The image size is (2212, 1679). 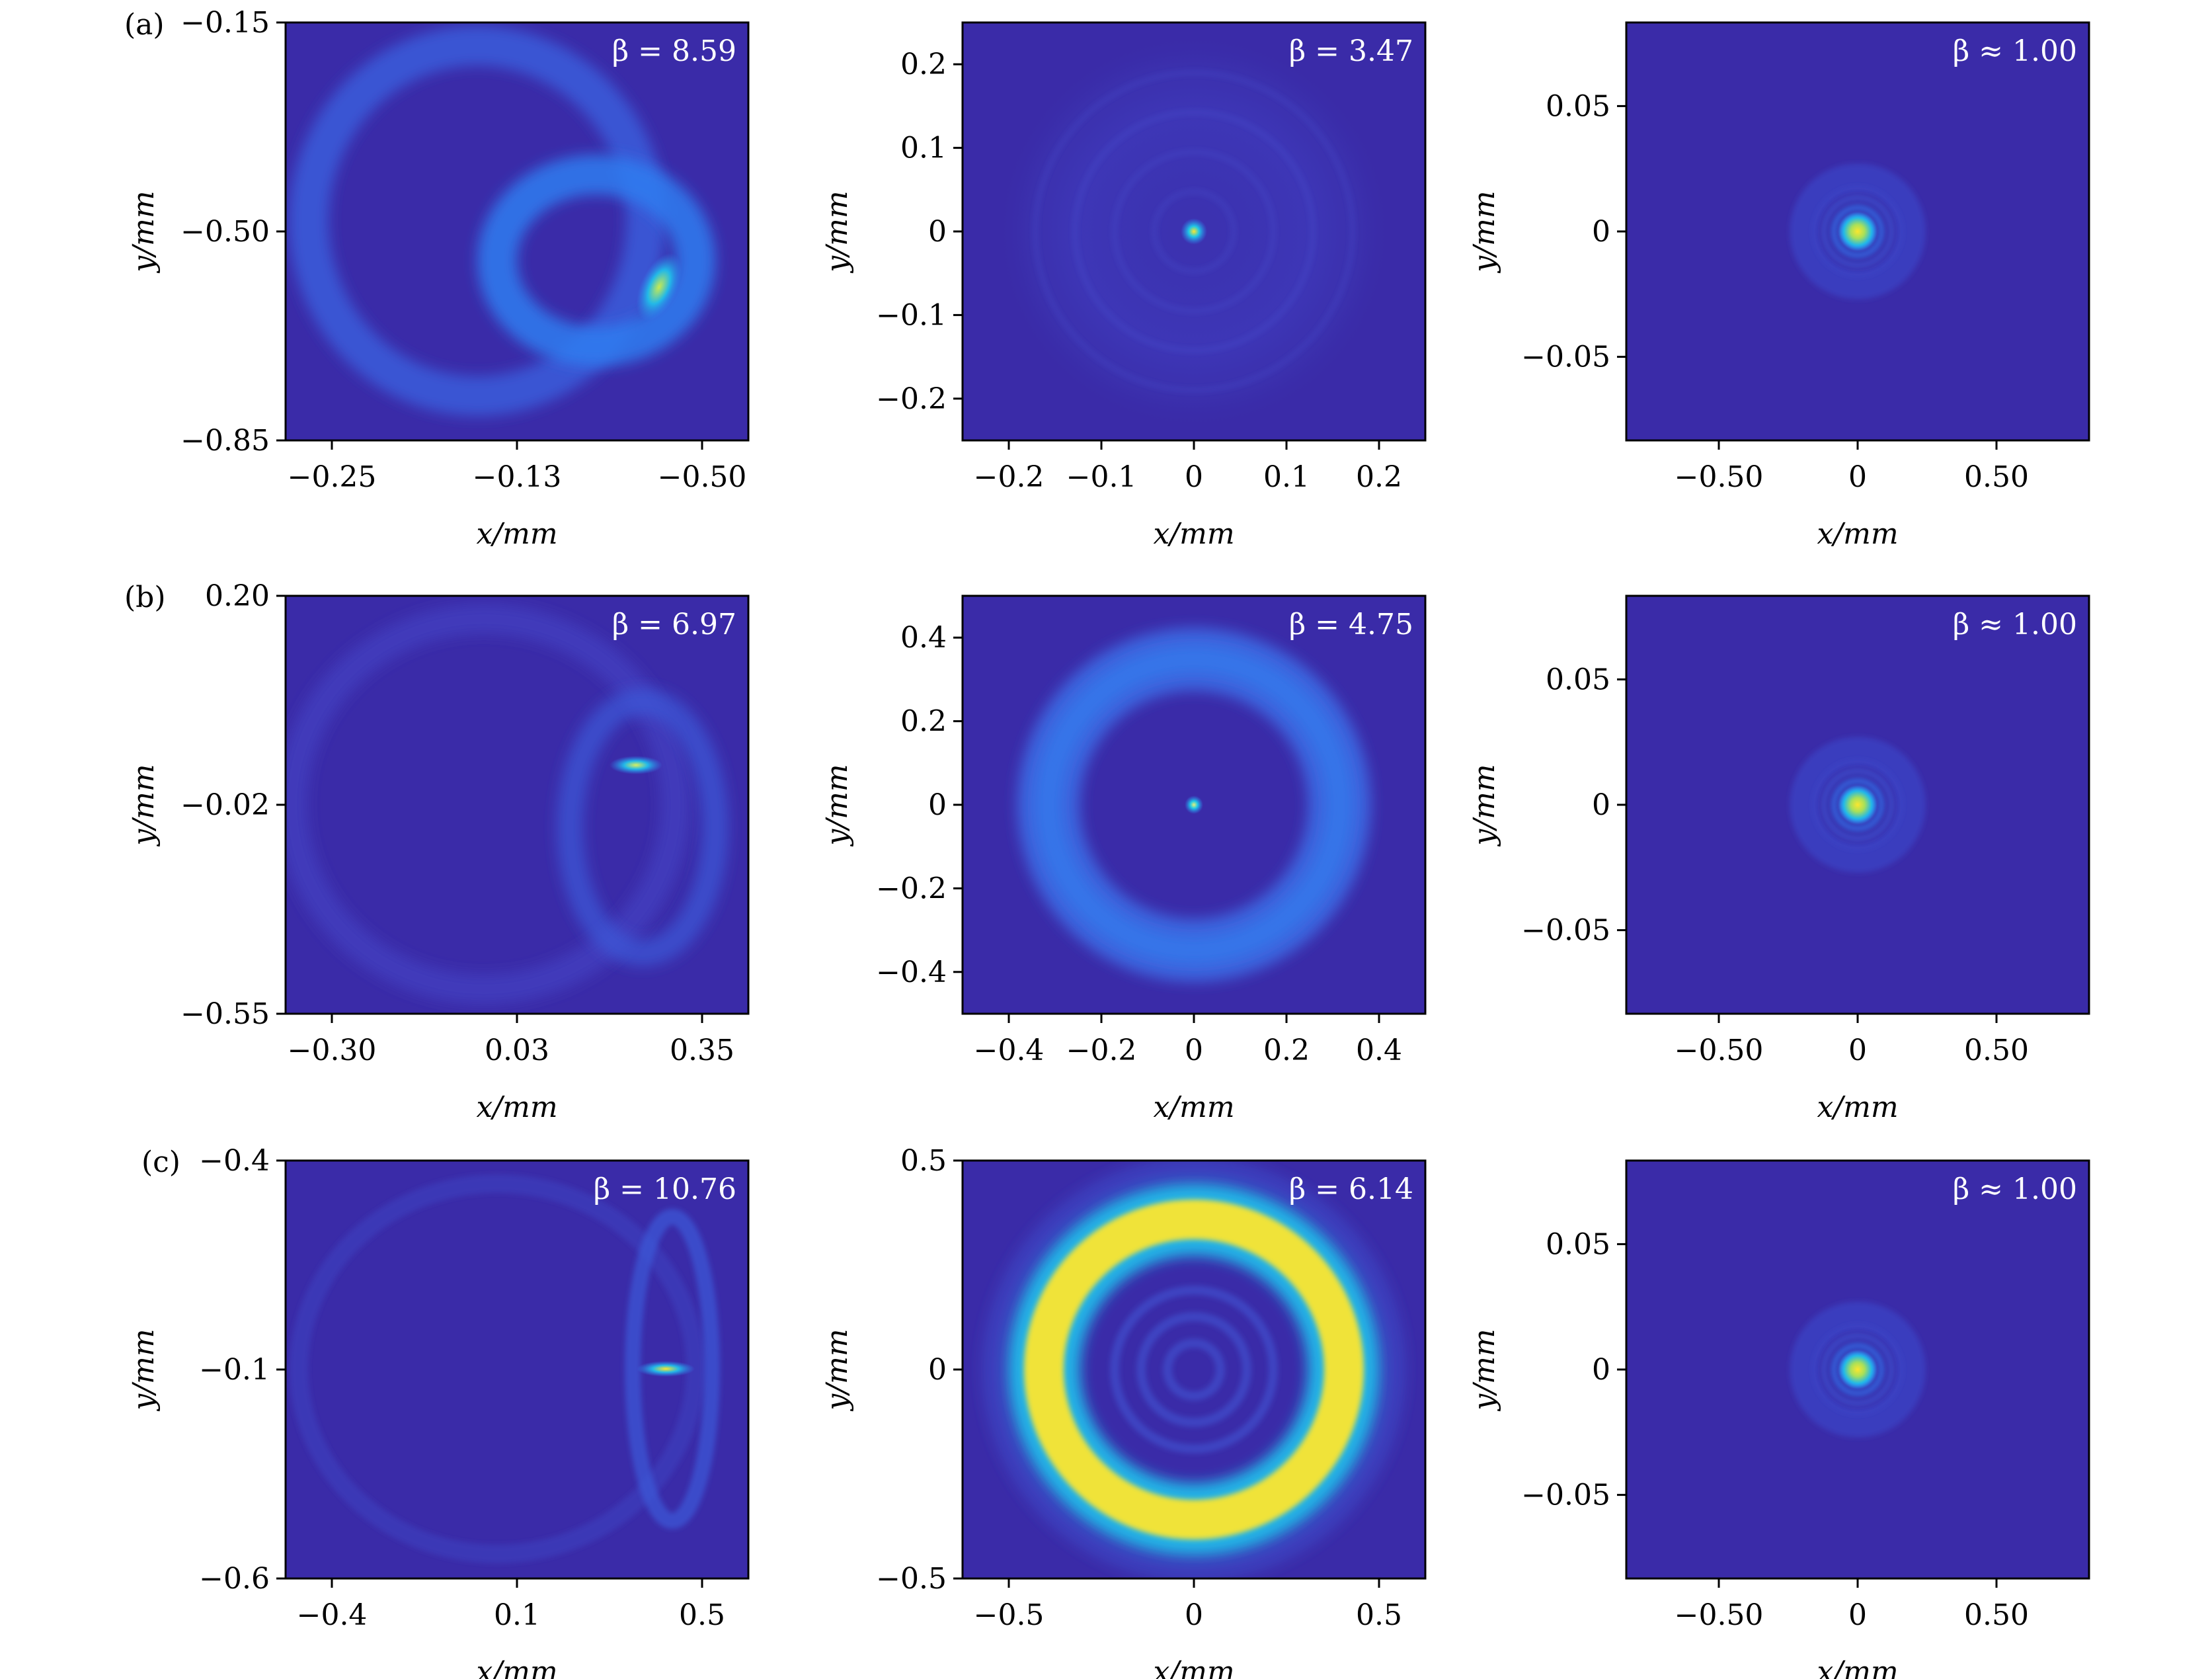 What do you see at coordinates (234, 1370) in the screenshot?
I see `y-tick-label: −0.1` at bounding box center [234, 1370].